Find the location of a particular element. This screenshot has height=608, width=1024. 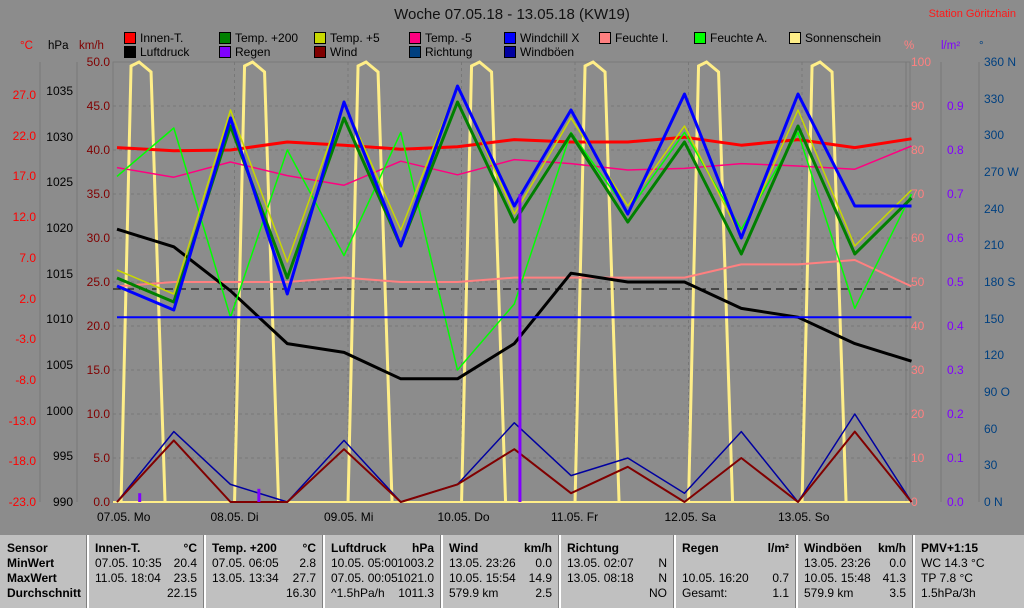

legend-item: Feuchte I. is located at coordinates (633, 38).